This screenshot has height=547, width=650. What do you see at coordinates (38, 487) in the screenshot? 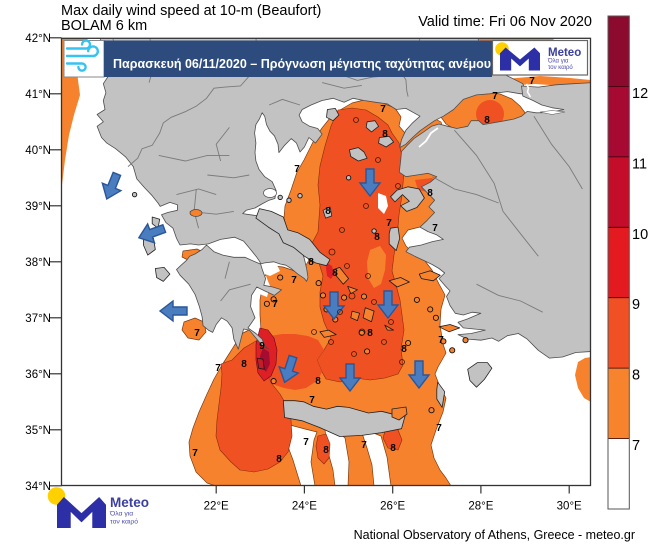
I see `svg-text: 34°N` at bounding box center [38, 487].